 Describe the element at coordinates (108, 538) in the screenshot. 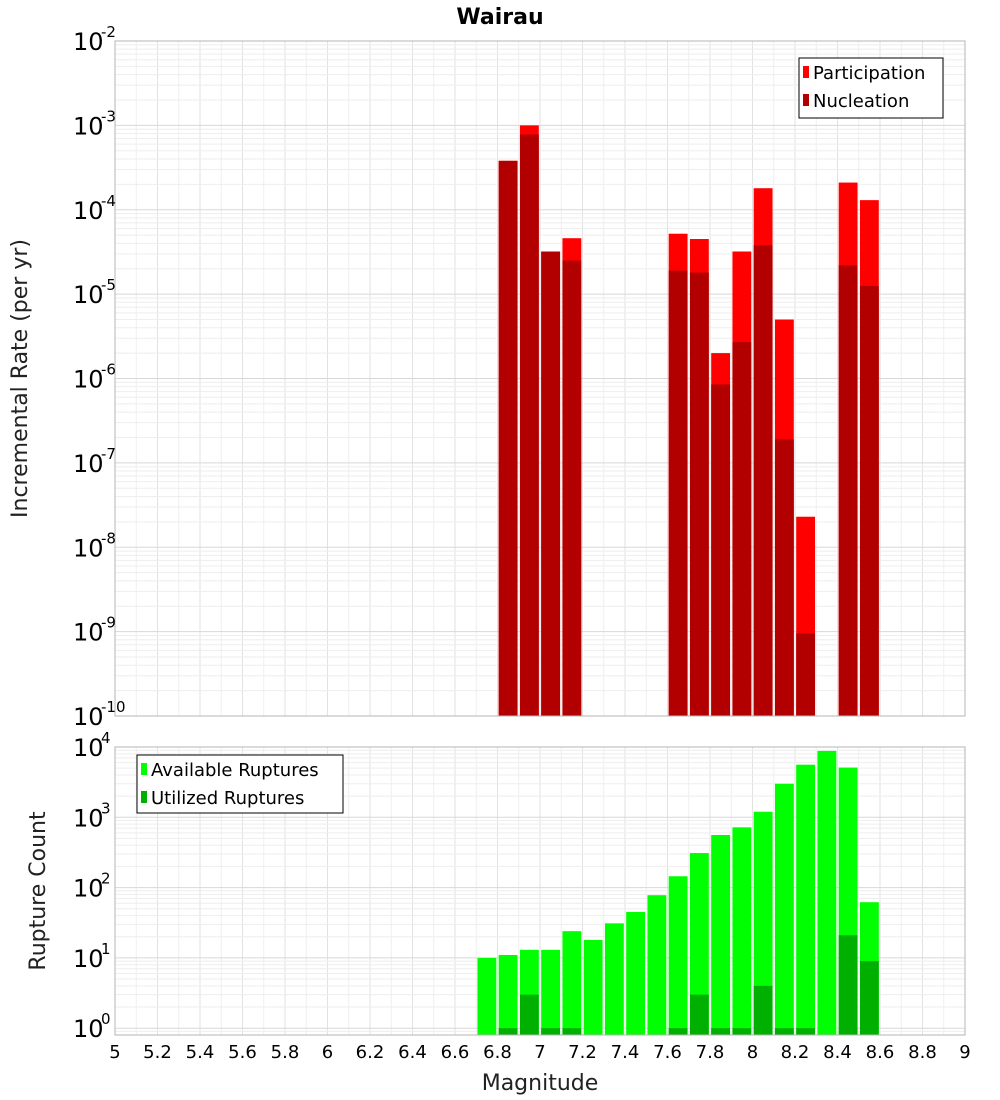

I see `y-tick-exponent: -8` at that location.